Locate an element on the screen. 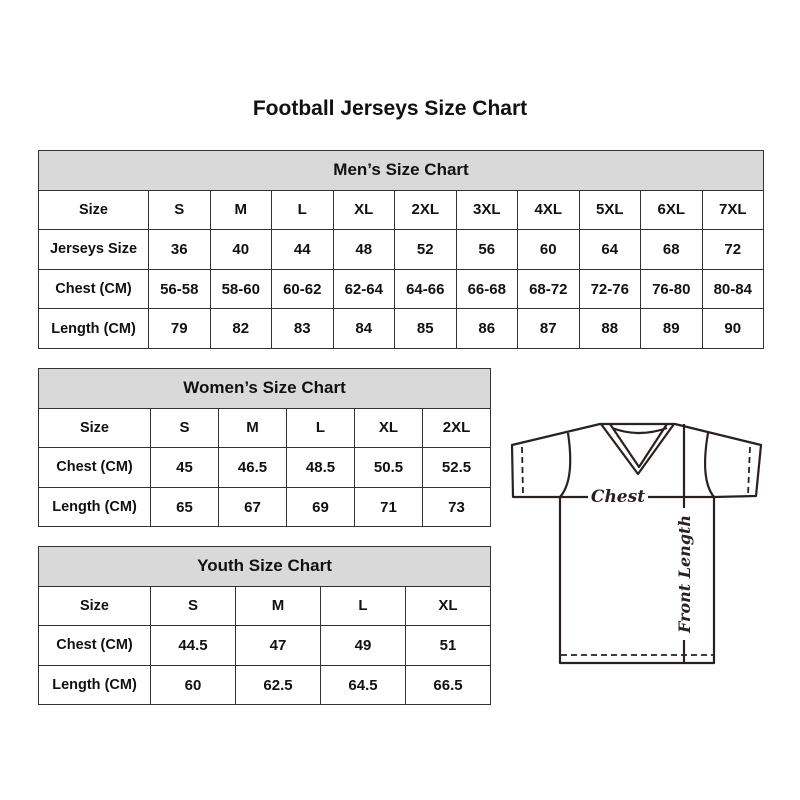  table-cell: 88 is located at coordinates (609, 328).